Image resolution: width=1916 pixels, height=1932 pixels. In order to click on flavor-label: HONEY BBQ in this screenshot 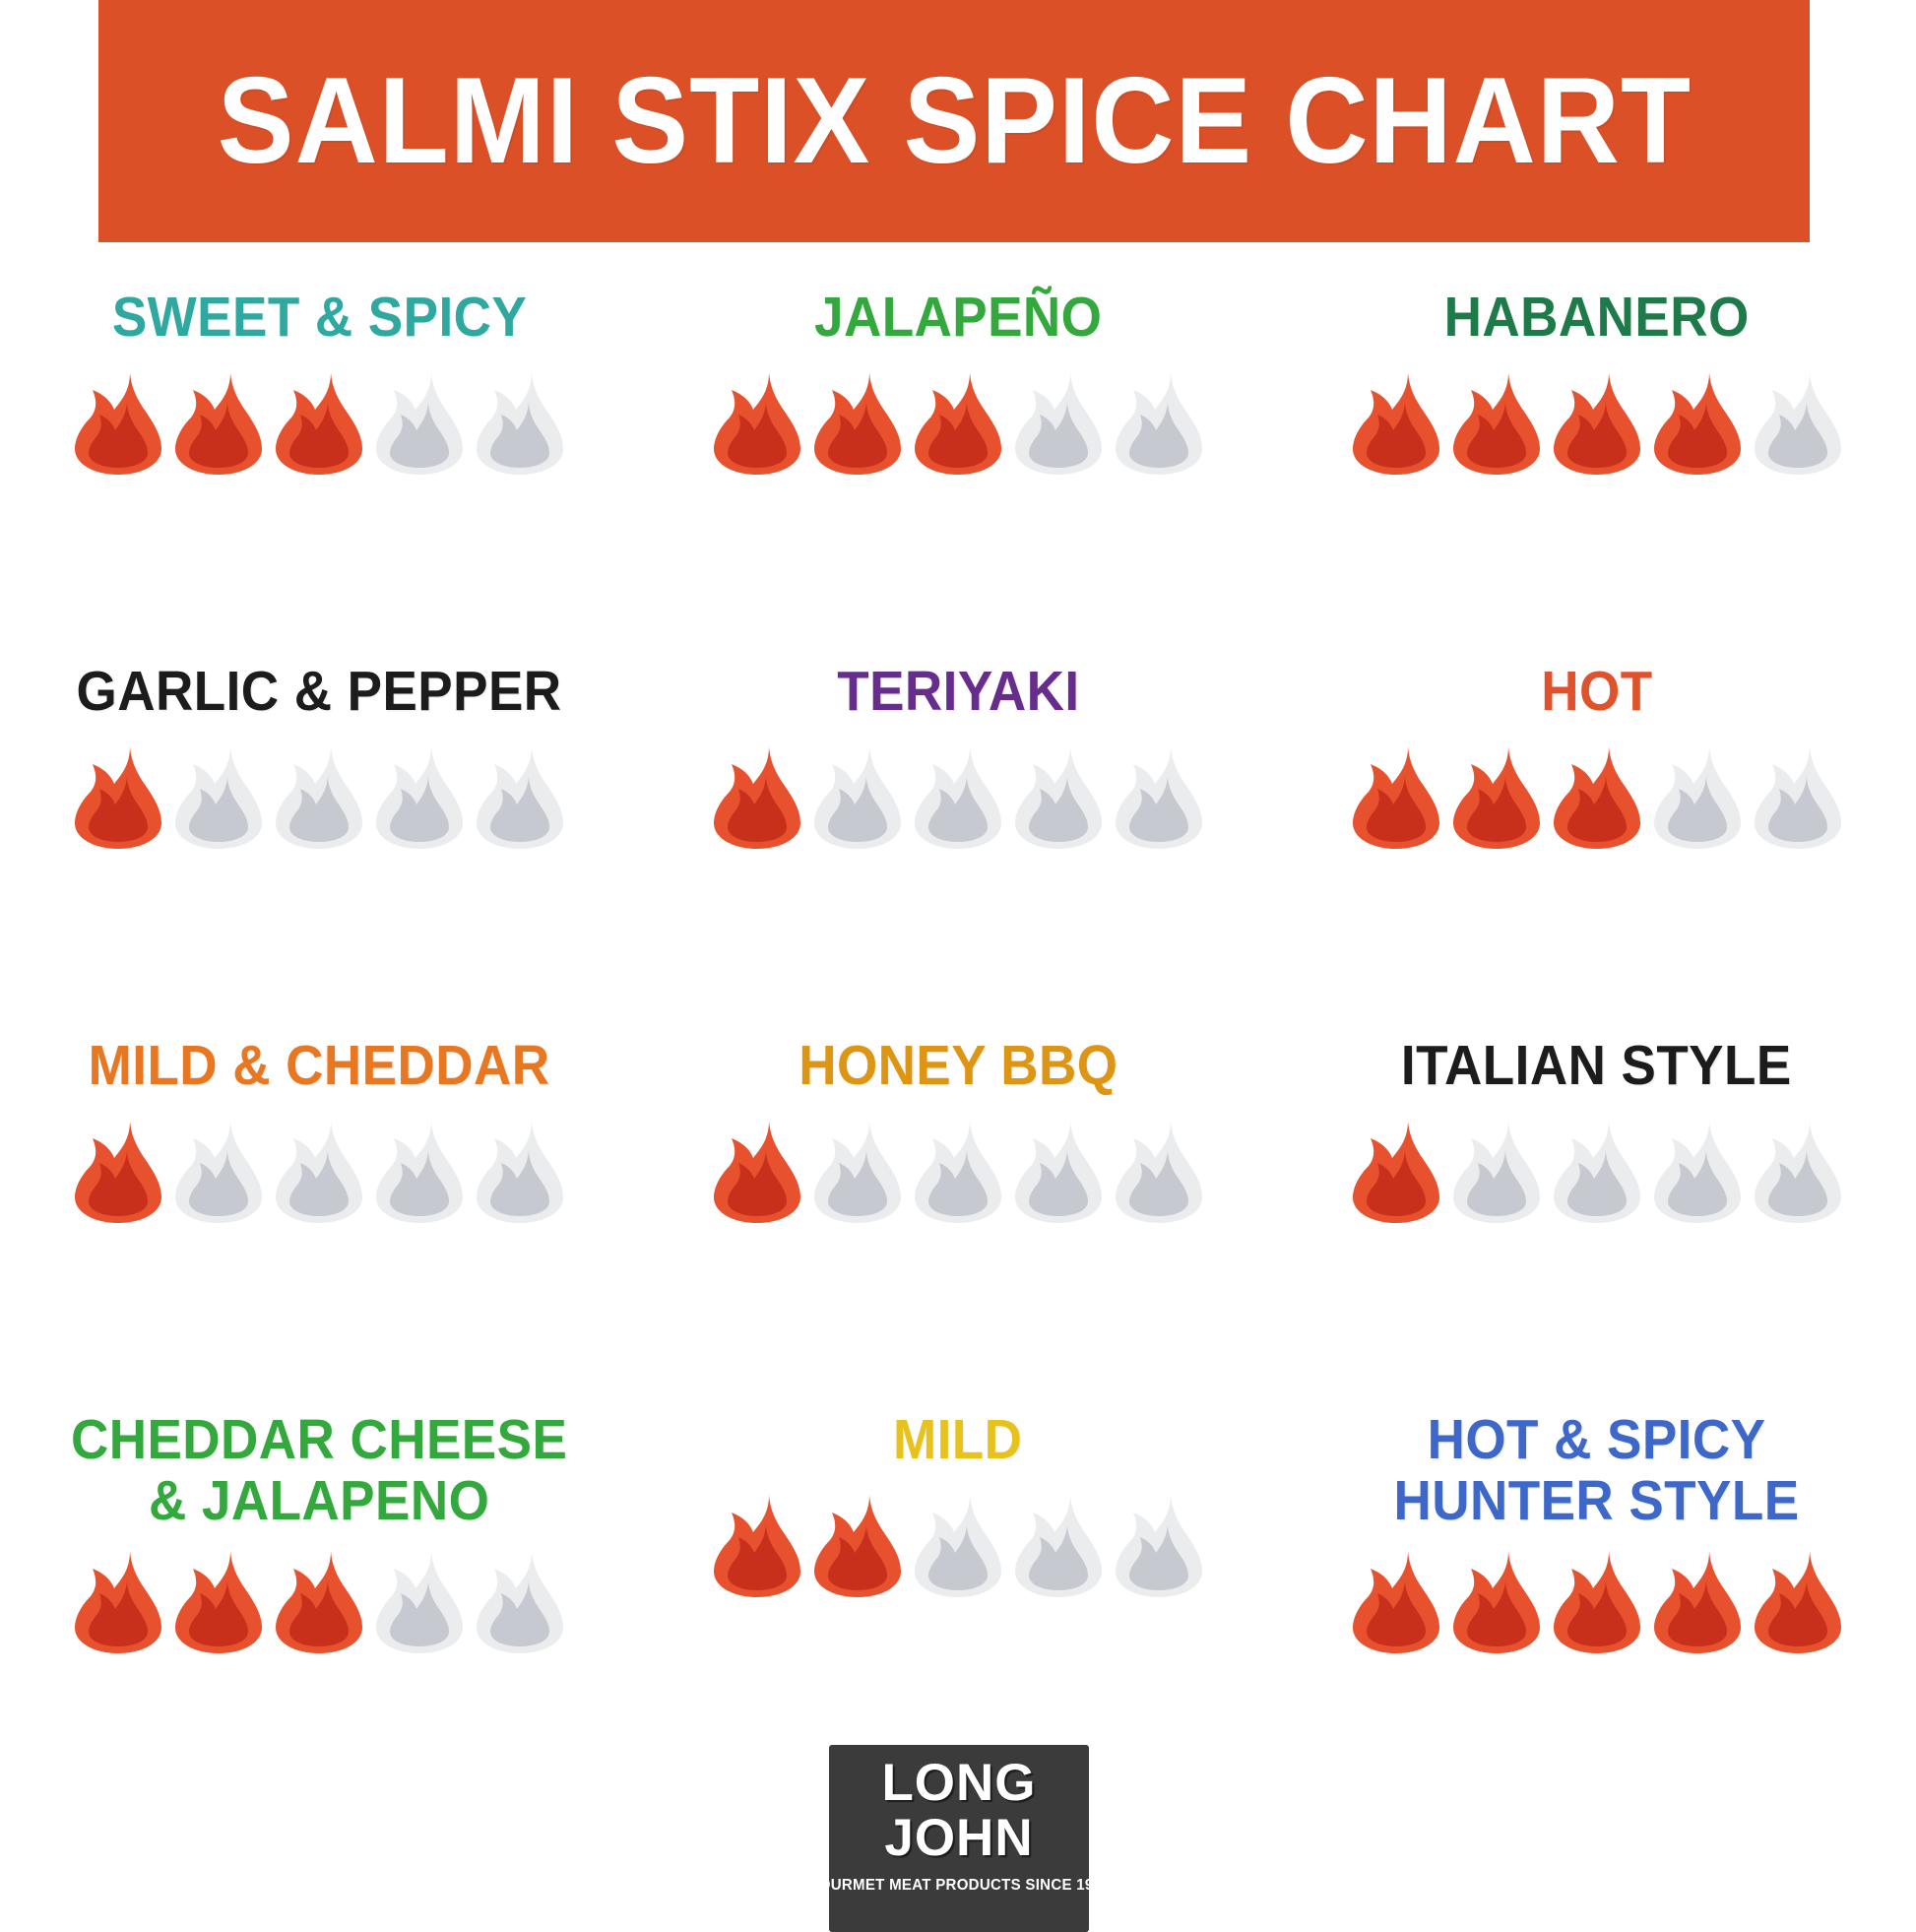, I will do `click(958, 1065)`.